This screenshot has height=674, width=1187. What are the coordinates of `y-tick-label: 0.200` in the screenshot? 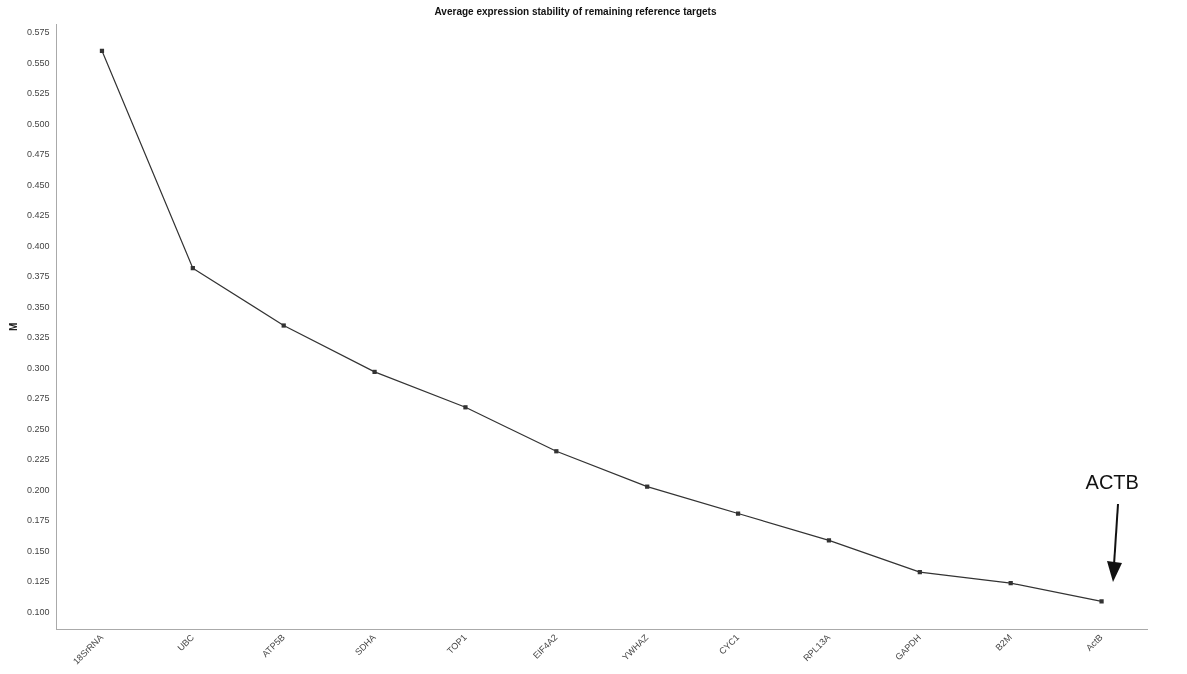 It's located at (38, 489).